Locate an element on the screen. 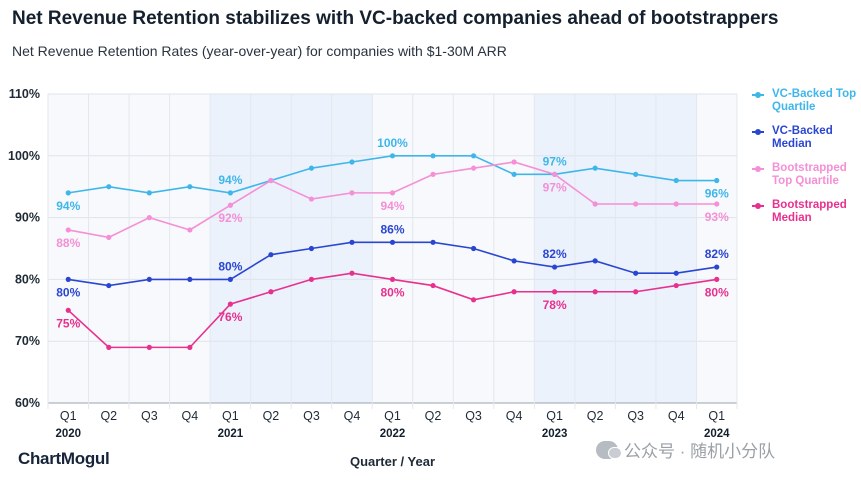 This screenshot has width=861, height=484. data-label: 86% is located at coordinates (392, 229).